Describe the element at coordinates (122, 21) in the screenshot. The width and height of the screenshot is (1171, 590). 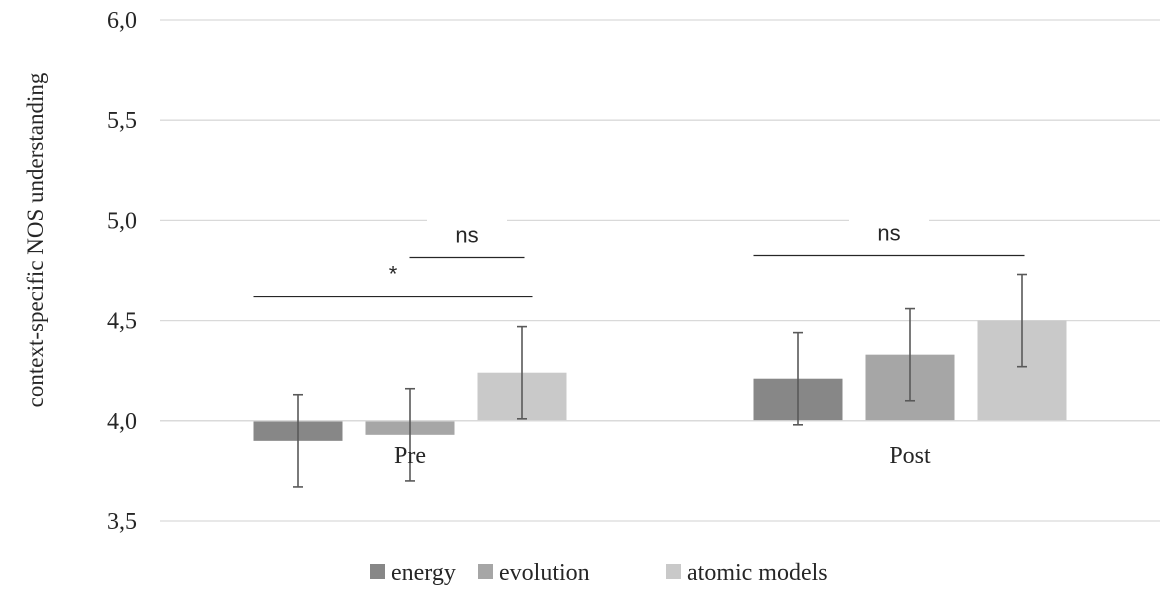
I see `y-tick-label: 6,0` at that location.